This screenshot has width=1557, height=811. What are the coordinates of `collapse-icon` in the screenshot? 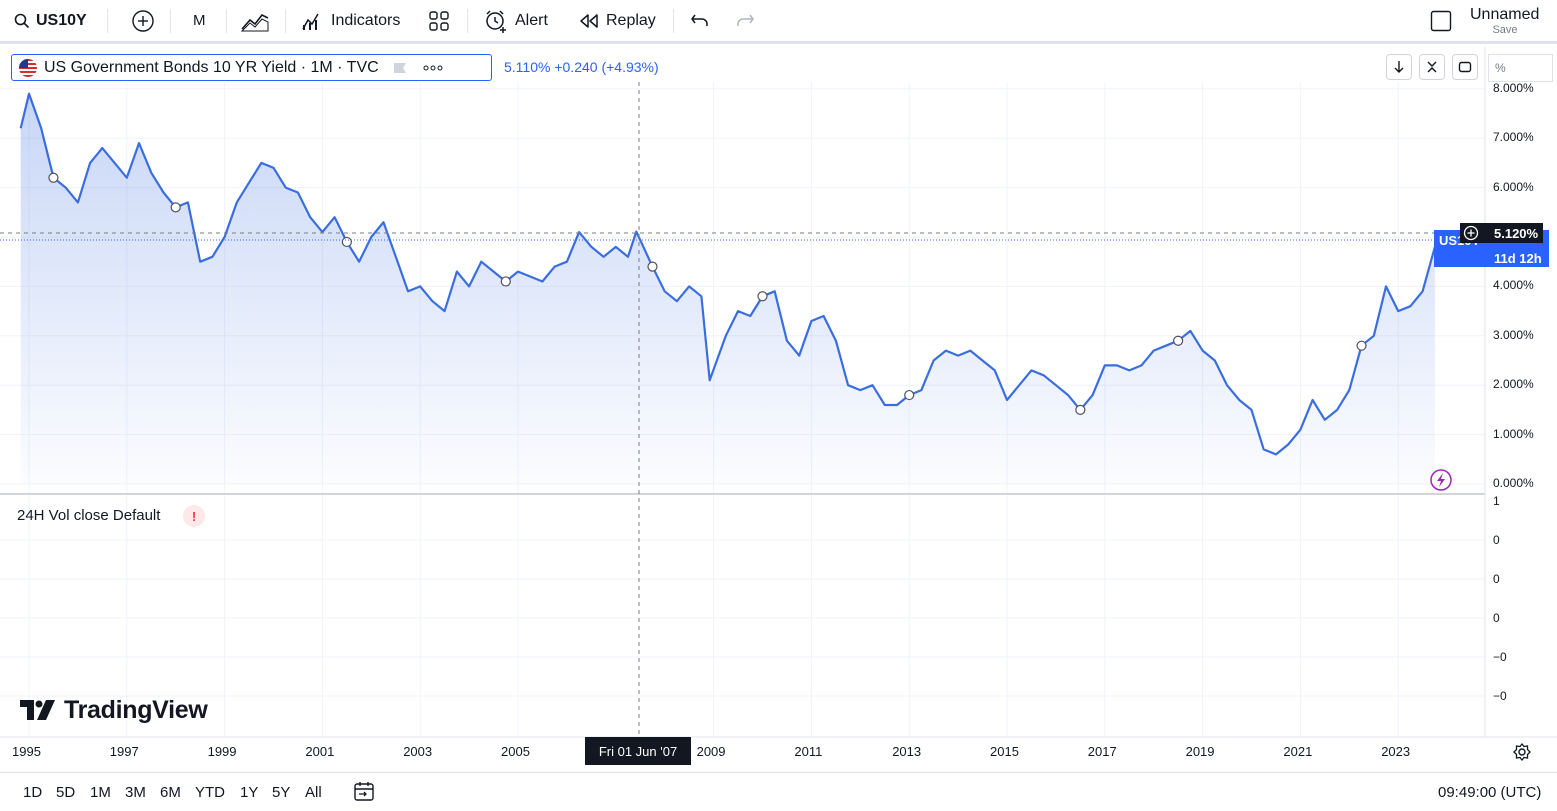 It's located at (1432, 67).